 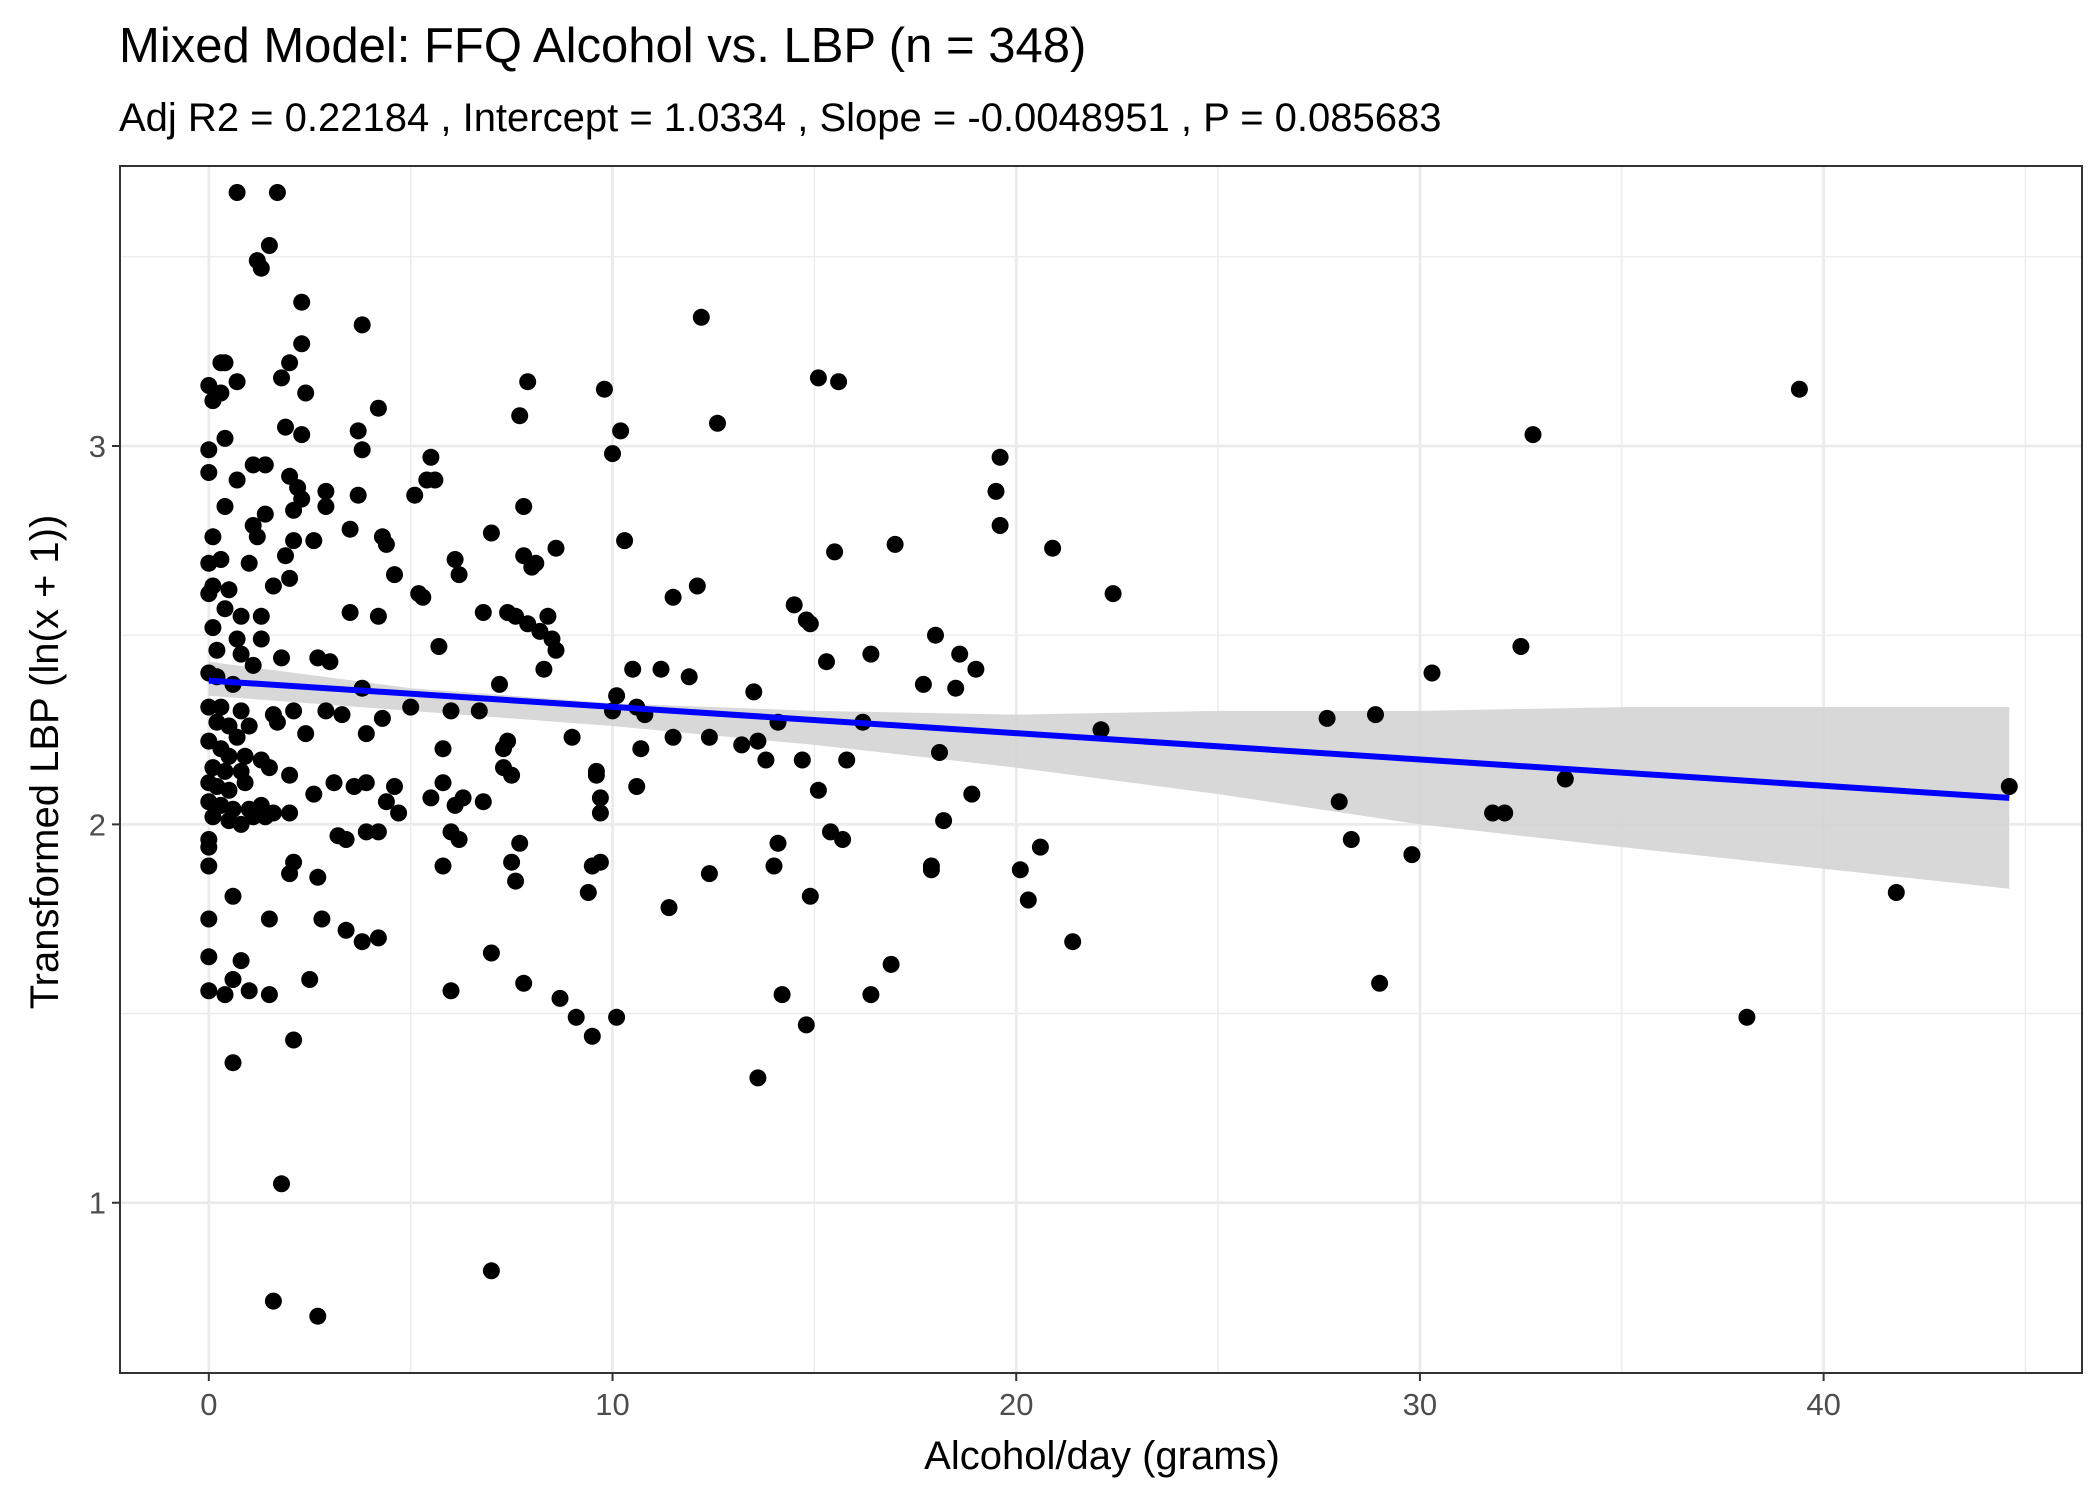 I want to click on y-tick-label: 1, so click(x=97, y=1203).